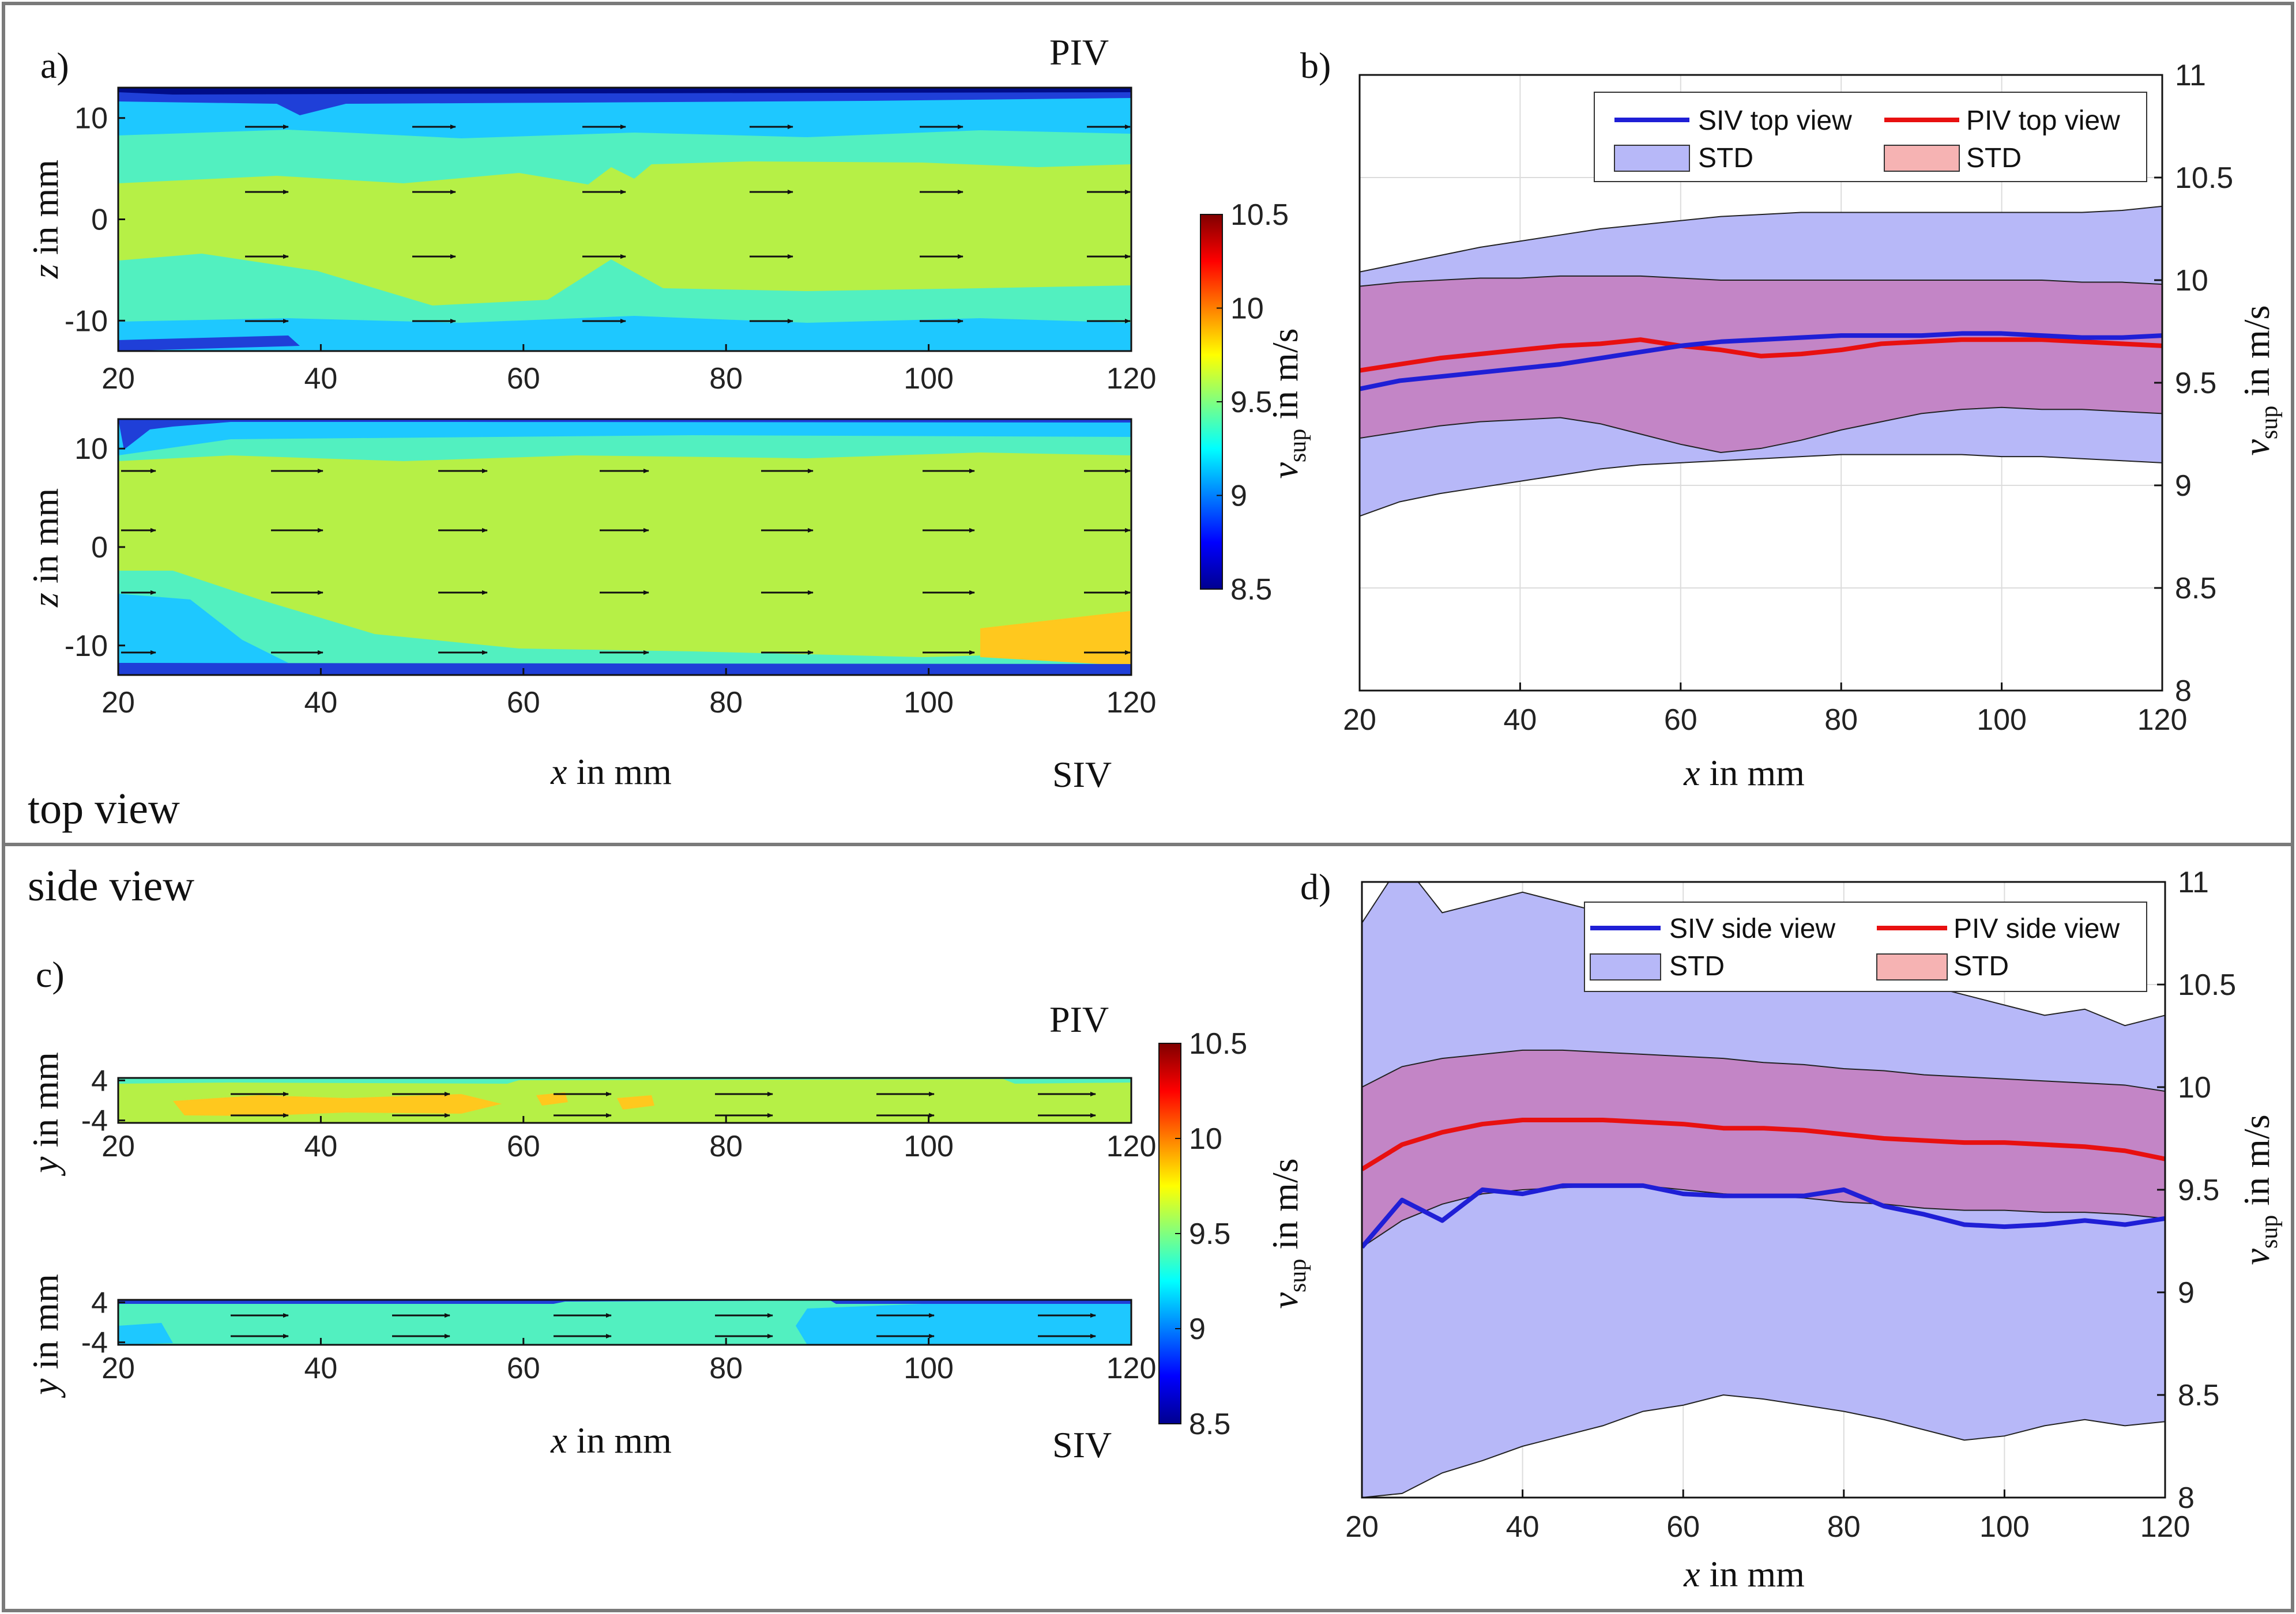  I want to click on panel-c-xtick-label: 60, so click(523, 1368).